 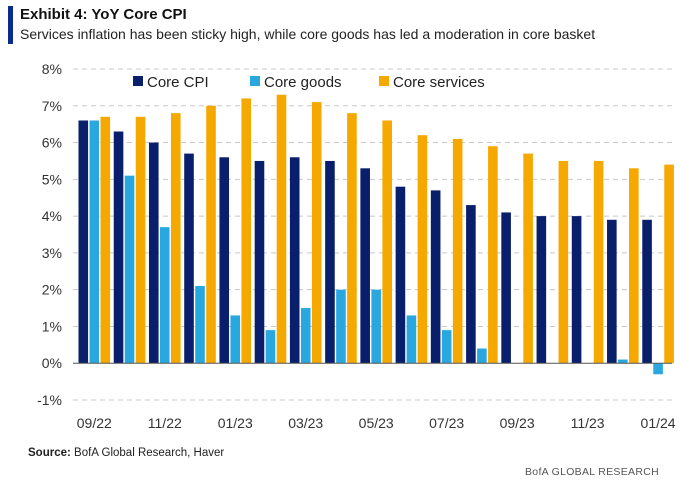 What do you see at coordinates (52, 69) in the screenshot?
I see `y-tick-label: 8%` at bounding box center [52, 69].